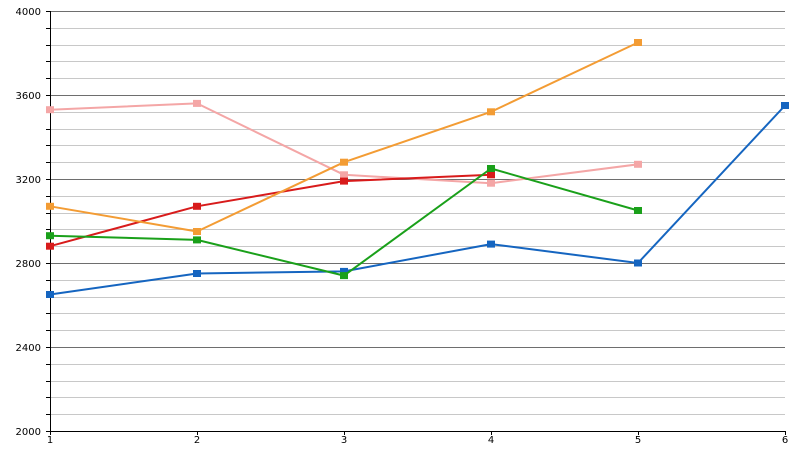  I want to click on x-tick-label: 4, so click(491, 440).